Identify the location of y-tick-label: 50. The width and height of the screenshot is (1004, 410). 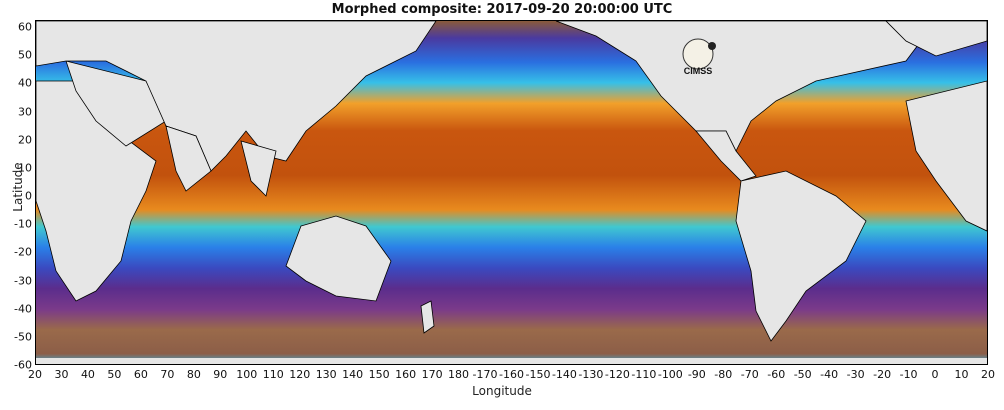
(25, 55).